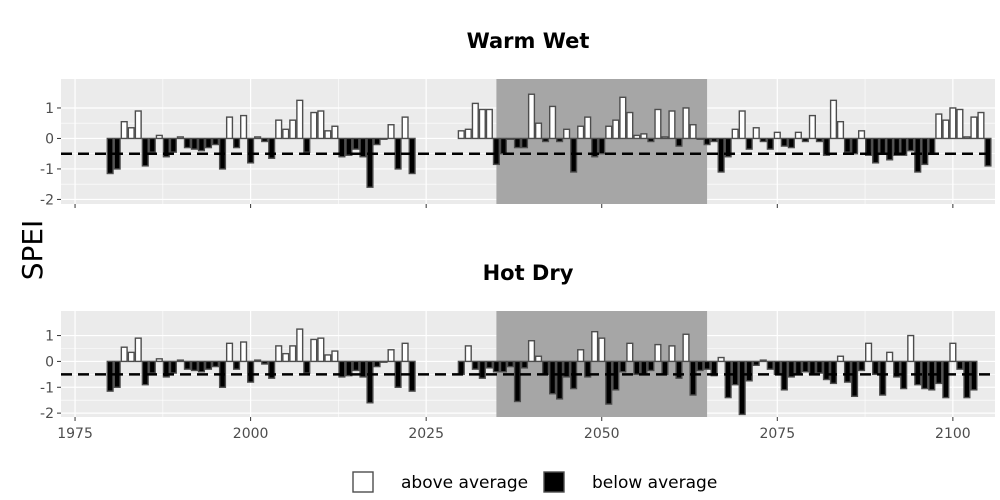 This screenshot has height=500, width=1000. I want to click on legend-label: above average, so click(464, 483).